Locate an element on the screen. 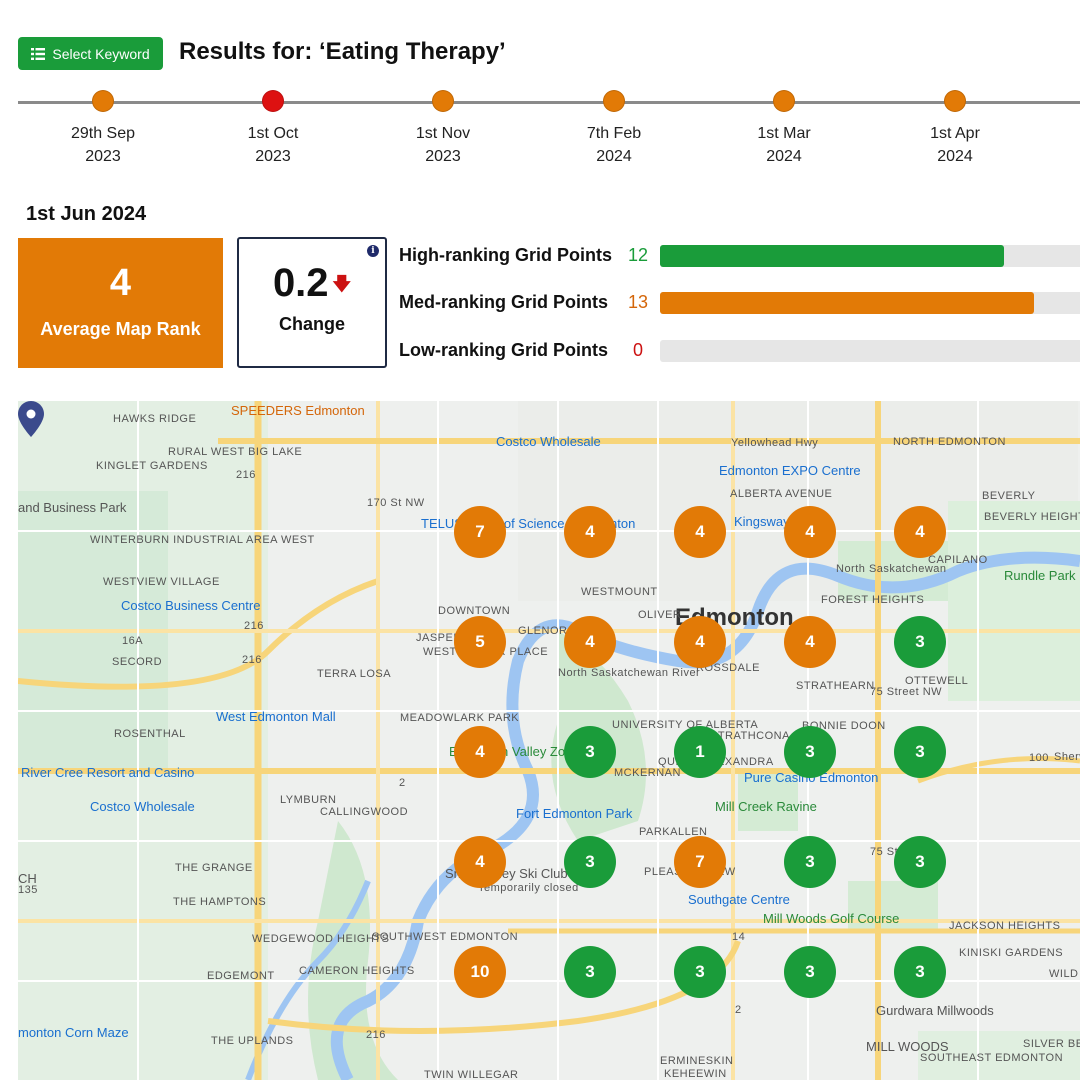 The image size is (1080, 1080). select-keyword-button: Select Keyword is located at coordinates (90, 53).